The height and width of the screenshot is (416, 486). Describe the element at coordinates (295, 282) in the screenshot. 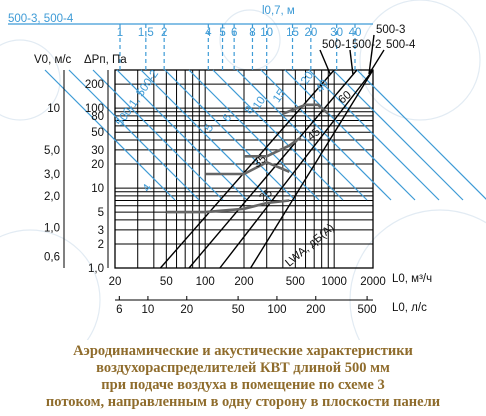

I see `airflow-tick-label: 500` at that location.